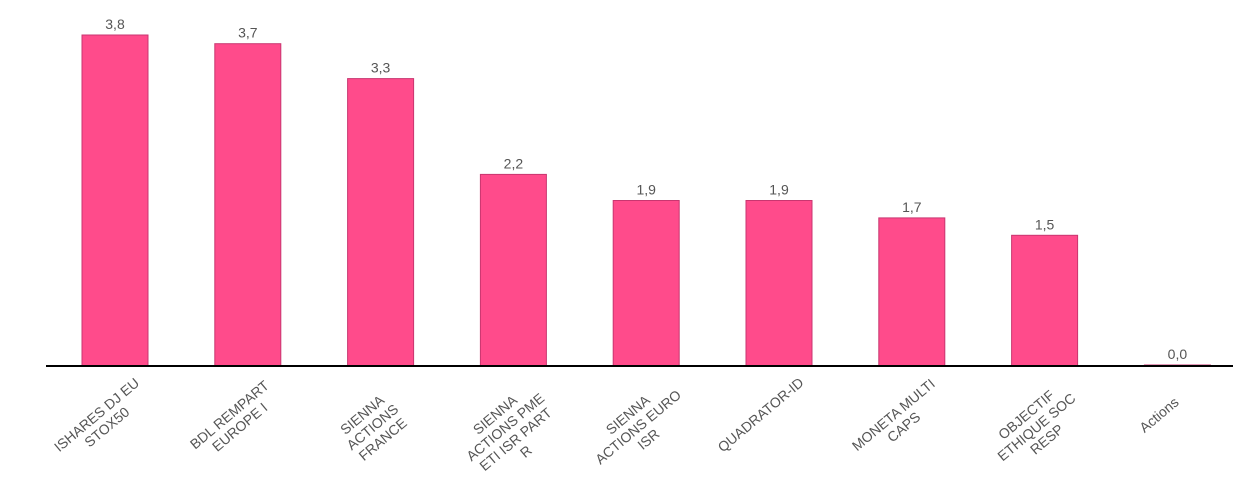 The width and height of the screenshot is (1233, 500). What do you see at coordinates (912, 207) in the screenshot?
I see `value-label: 1,7` at bounding box center [912, 207].